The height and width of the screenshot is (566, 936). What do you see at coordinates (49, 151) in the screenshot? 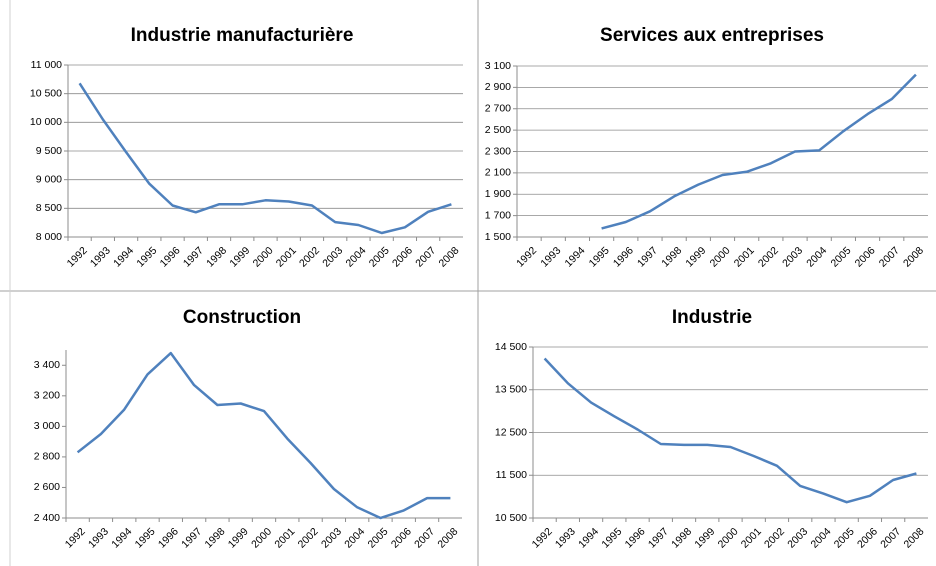
I see `y-tick-label: 9 500` at bounding box center [49, 151].